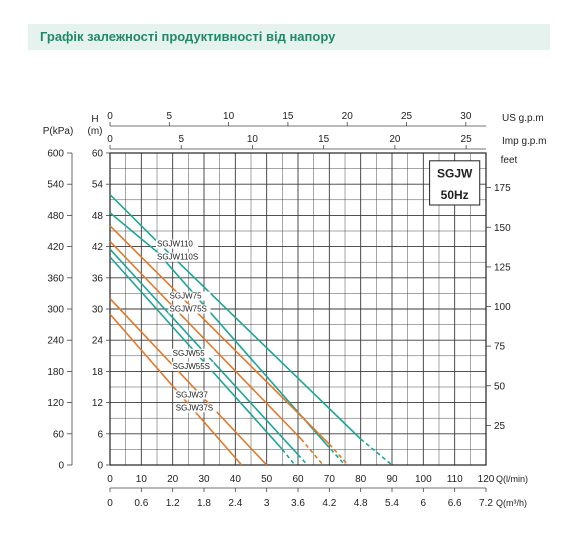  I want to click on impgpm-tick-label: 25, so click(467, 139).